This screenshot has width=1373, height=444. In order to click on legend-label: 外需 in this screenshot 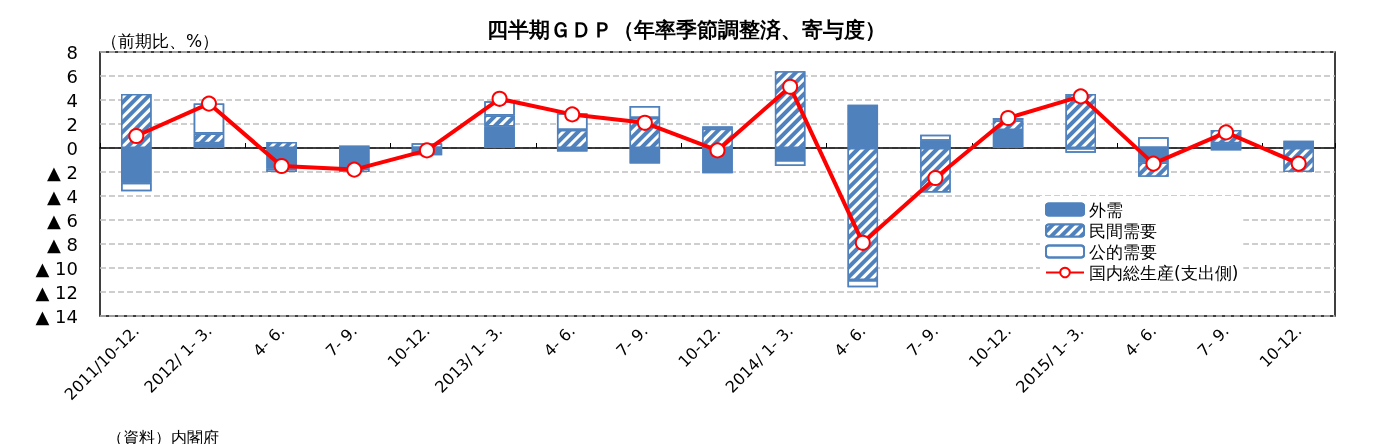, I will do `click(1106, 209)`.